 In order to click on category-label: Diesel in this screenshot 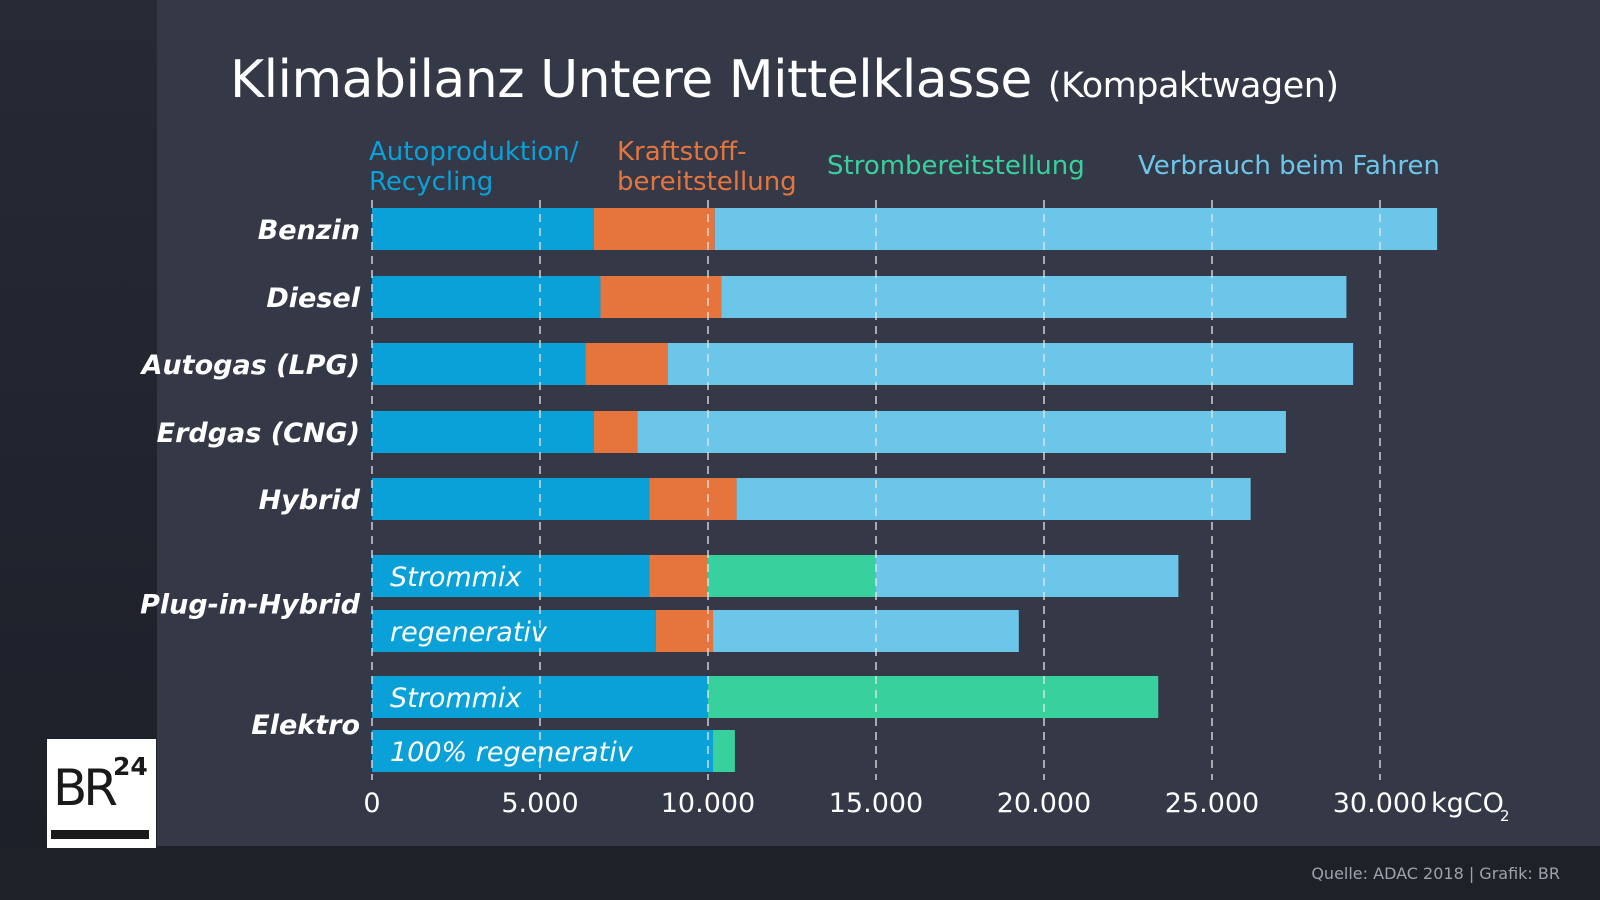, I will do `click(313, 298)`.